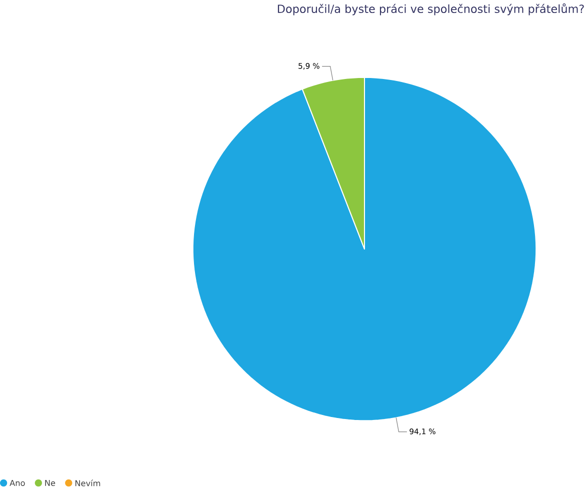 The image size is (588, 488). What do you see at coordinates (431, 9) in the screenshot?
I see `chart-title: Doporučil/a byste práci ve společnosti svým přátelům?` at bounding box center [431, 9].